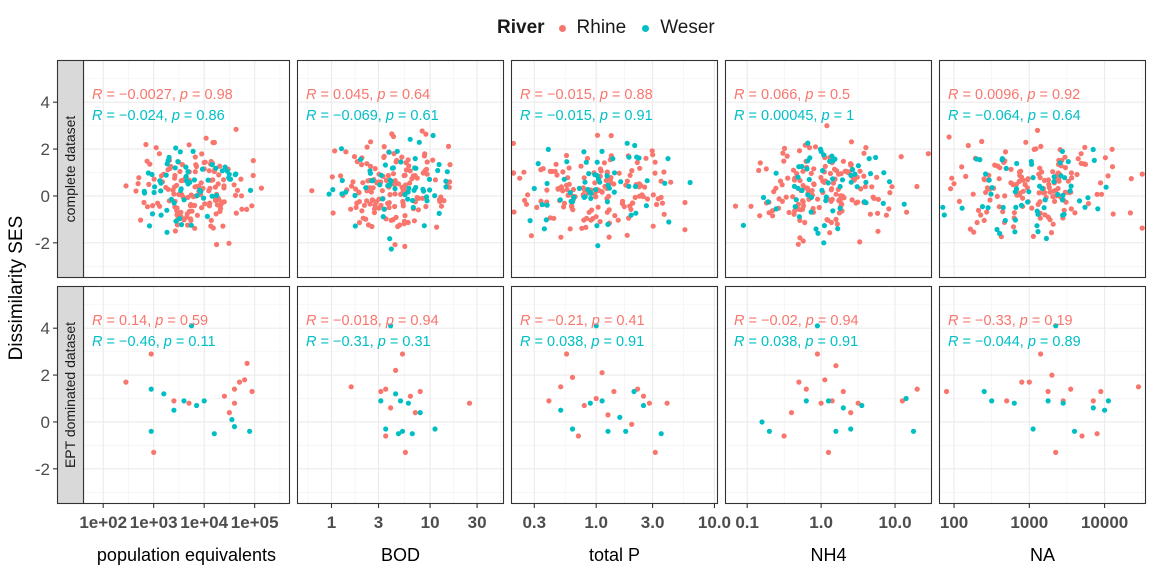 The width and height of the screenshot is (1152, 576). I want to click on stat-annotation-weser: R = −0.46, p = 0.11, so click(154, 342).